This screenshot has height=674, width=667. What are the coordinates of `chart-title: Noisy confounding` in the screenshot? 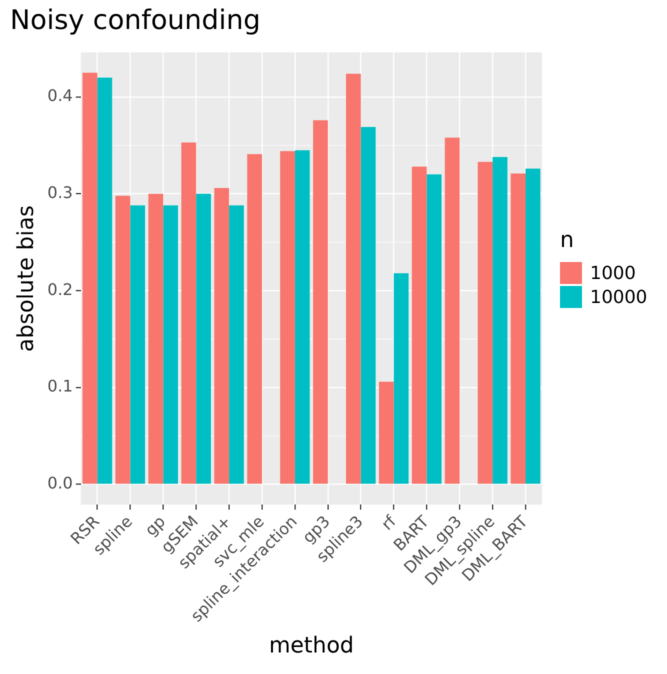 It's located at (135, 20).